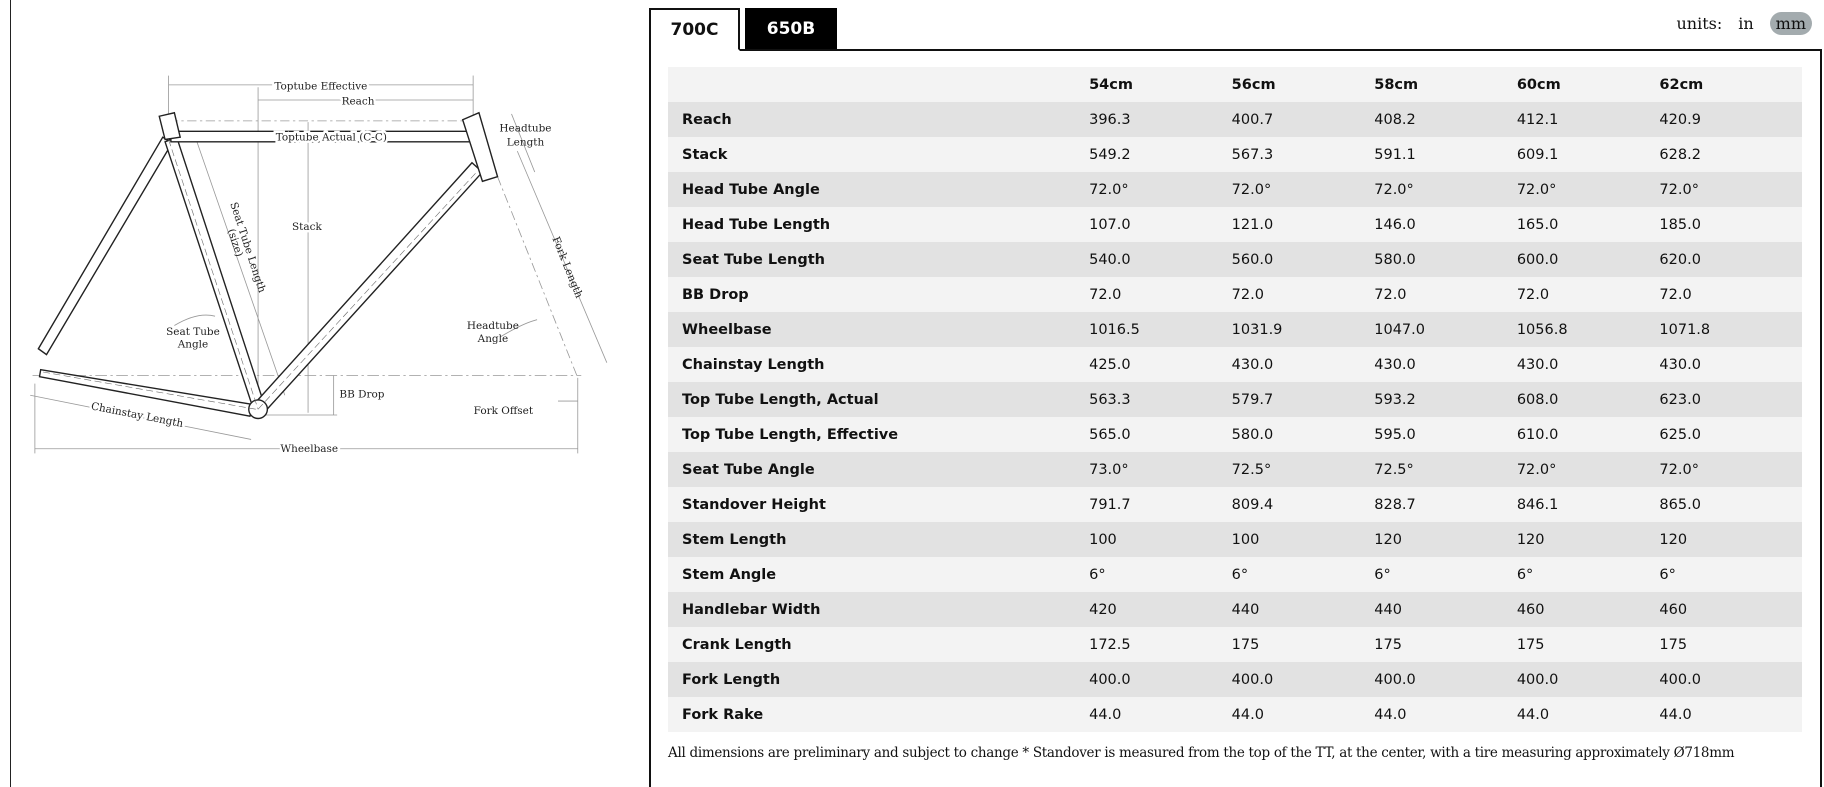  What do you see at coordinates (1537, 224) in the screenshot?
I see `cell-value: 165.0` at bounding box center [1537, 224].